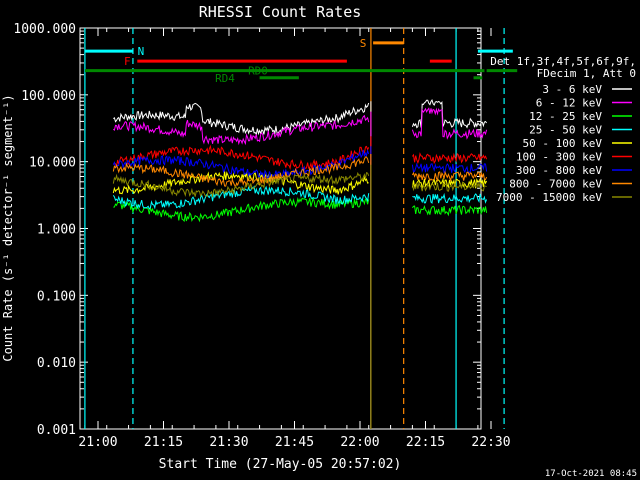 Image resolution: width=640 pixels, height=480 pixels. Describe the element at coordinates (56, 363) in the screenshot. I see `y-tick-label: 0.010` at that location.